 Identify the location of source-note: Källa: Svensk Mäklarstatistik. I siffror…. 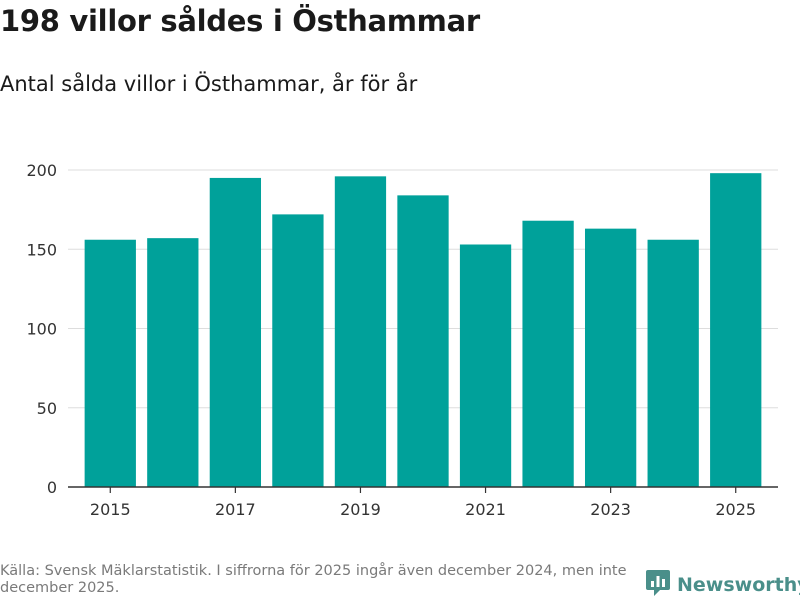
(313, 579).